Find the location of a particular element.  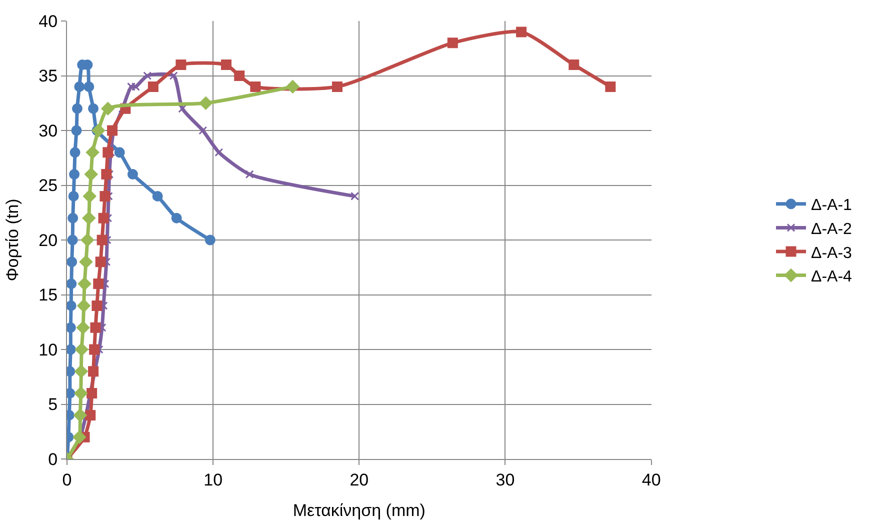

x-tick-label: 40 is located at coordinates (651, 480).